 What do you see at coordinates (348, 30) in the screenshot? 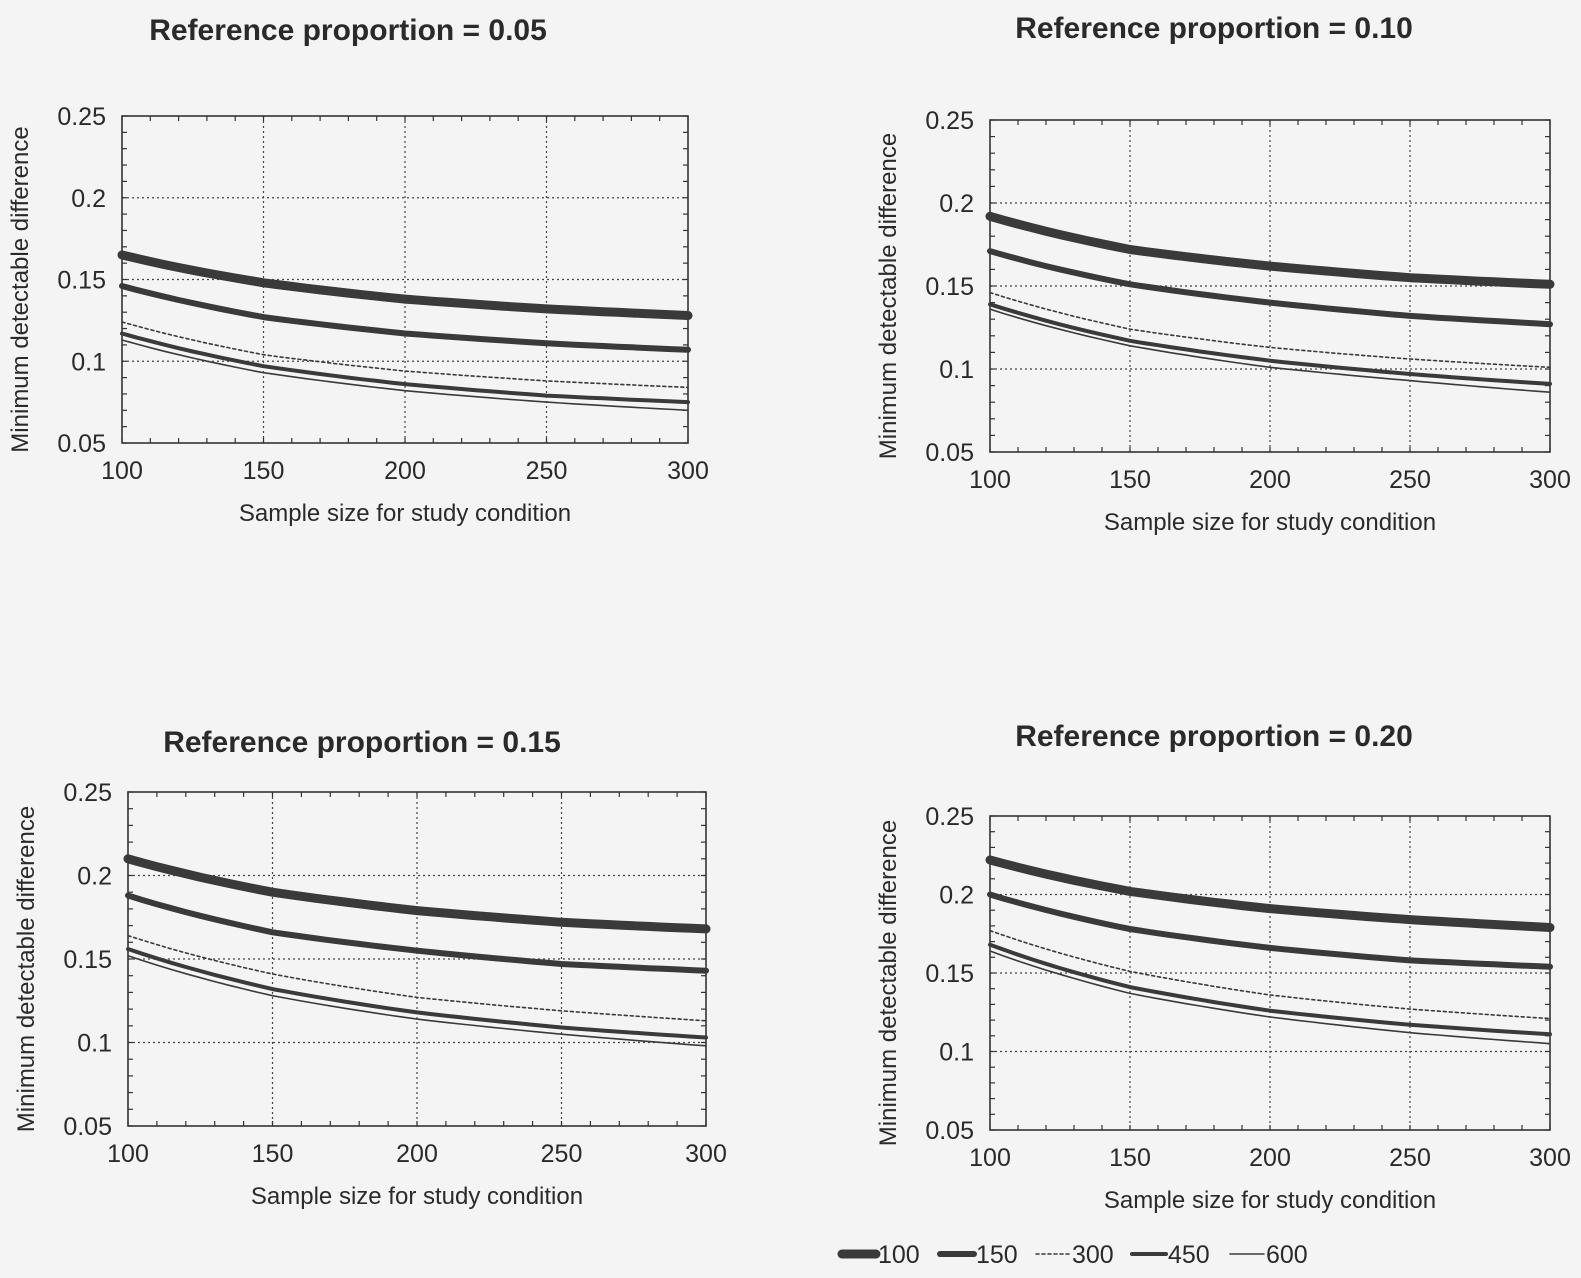
I see `chart-title: Reference proportion = 0.05` at bounding box center [348, 30].